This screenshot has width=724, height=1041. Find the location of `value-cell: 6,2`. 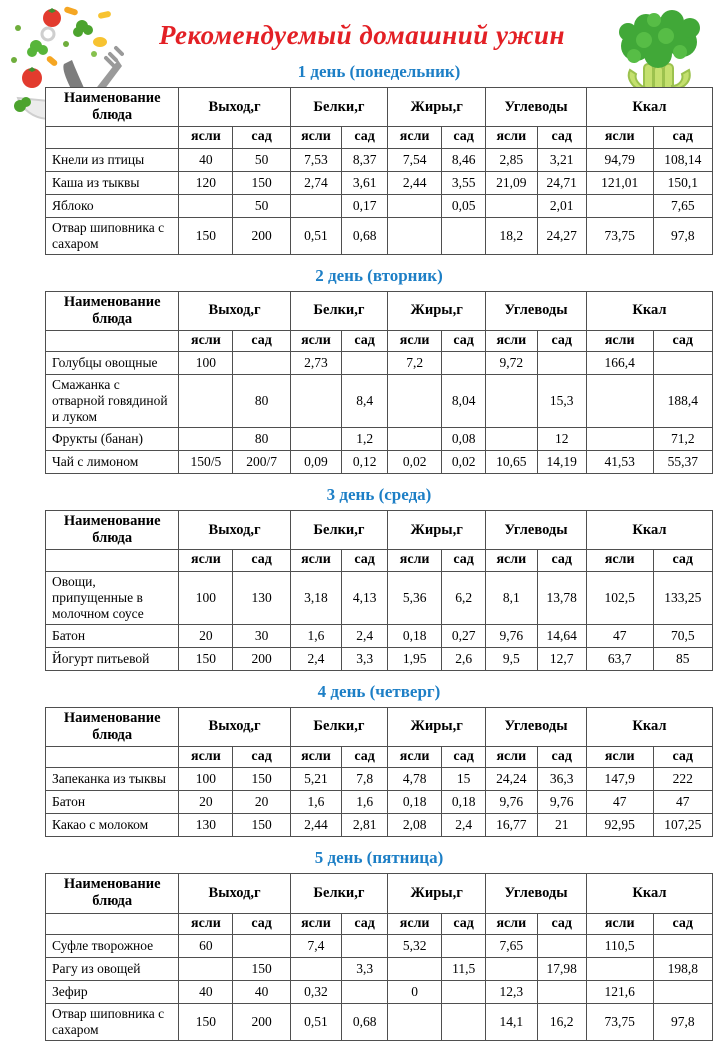

value-cell: 6,2 is located at coordinates (464, 597).